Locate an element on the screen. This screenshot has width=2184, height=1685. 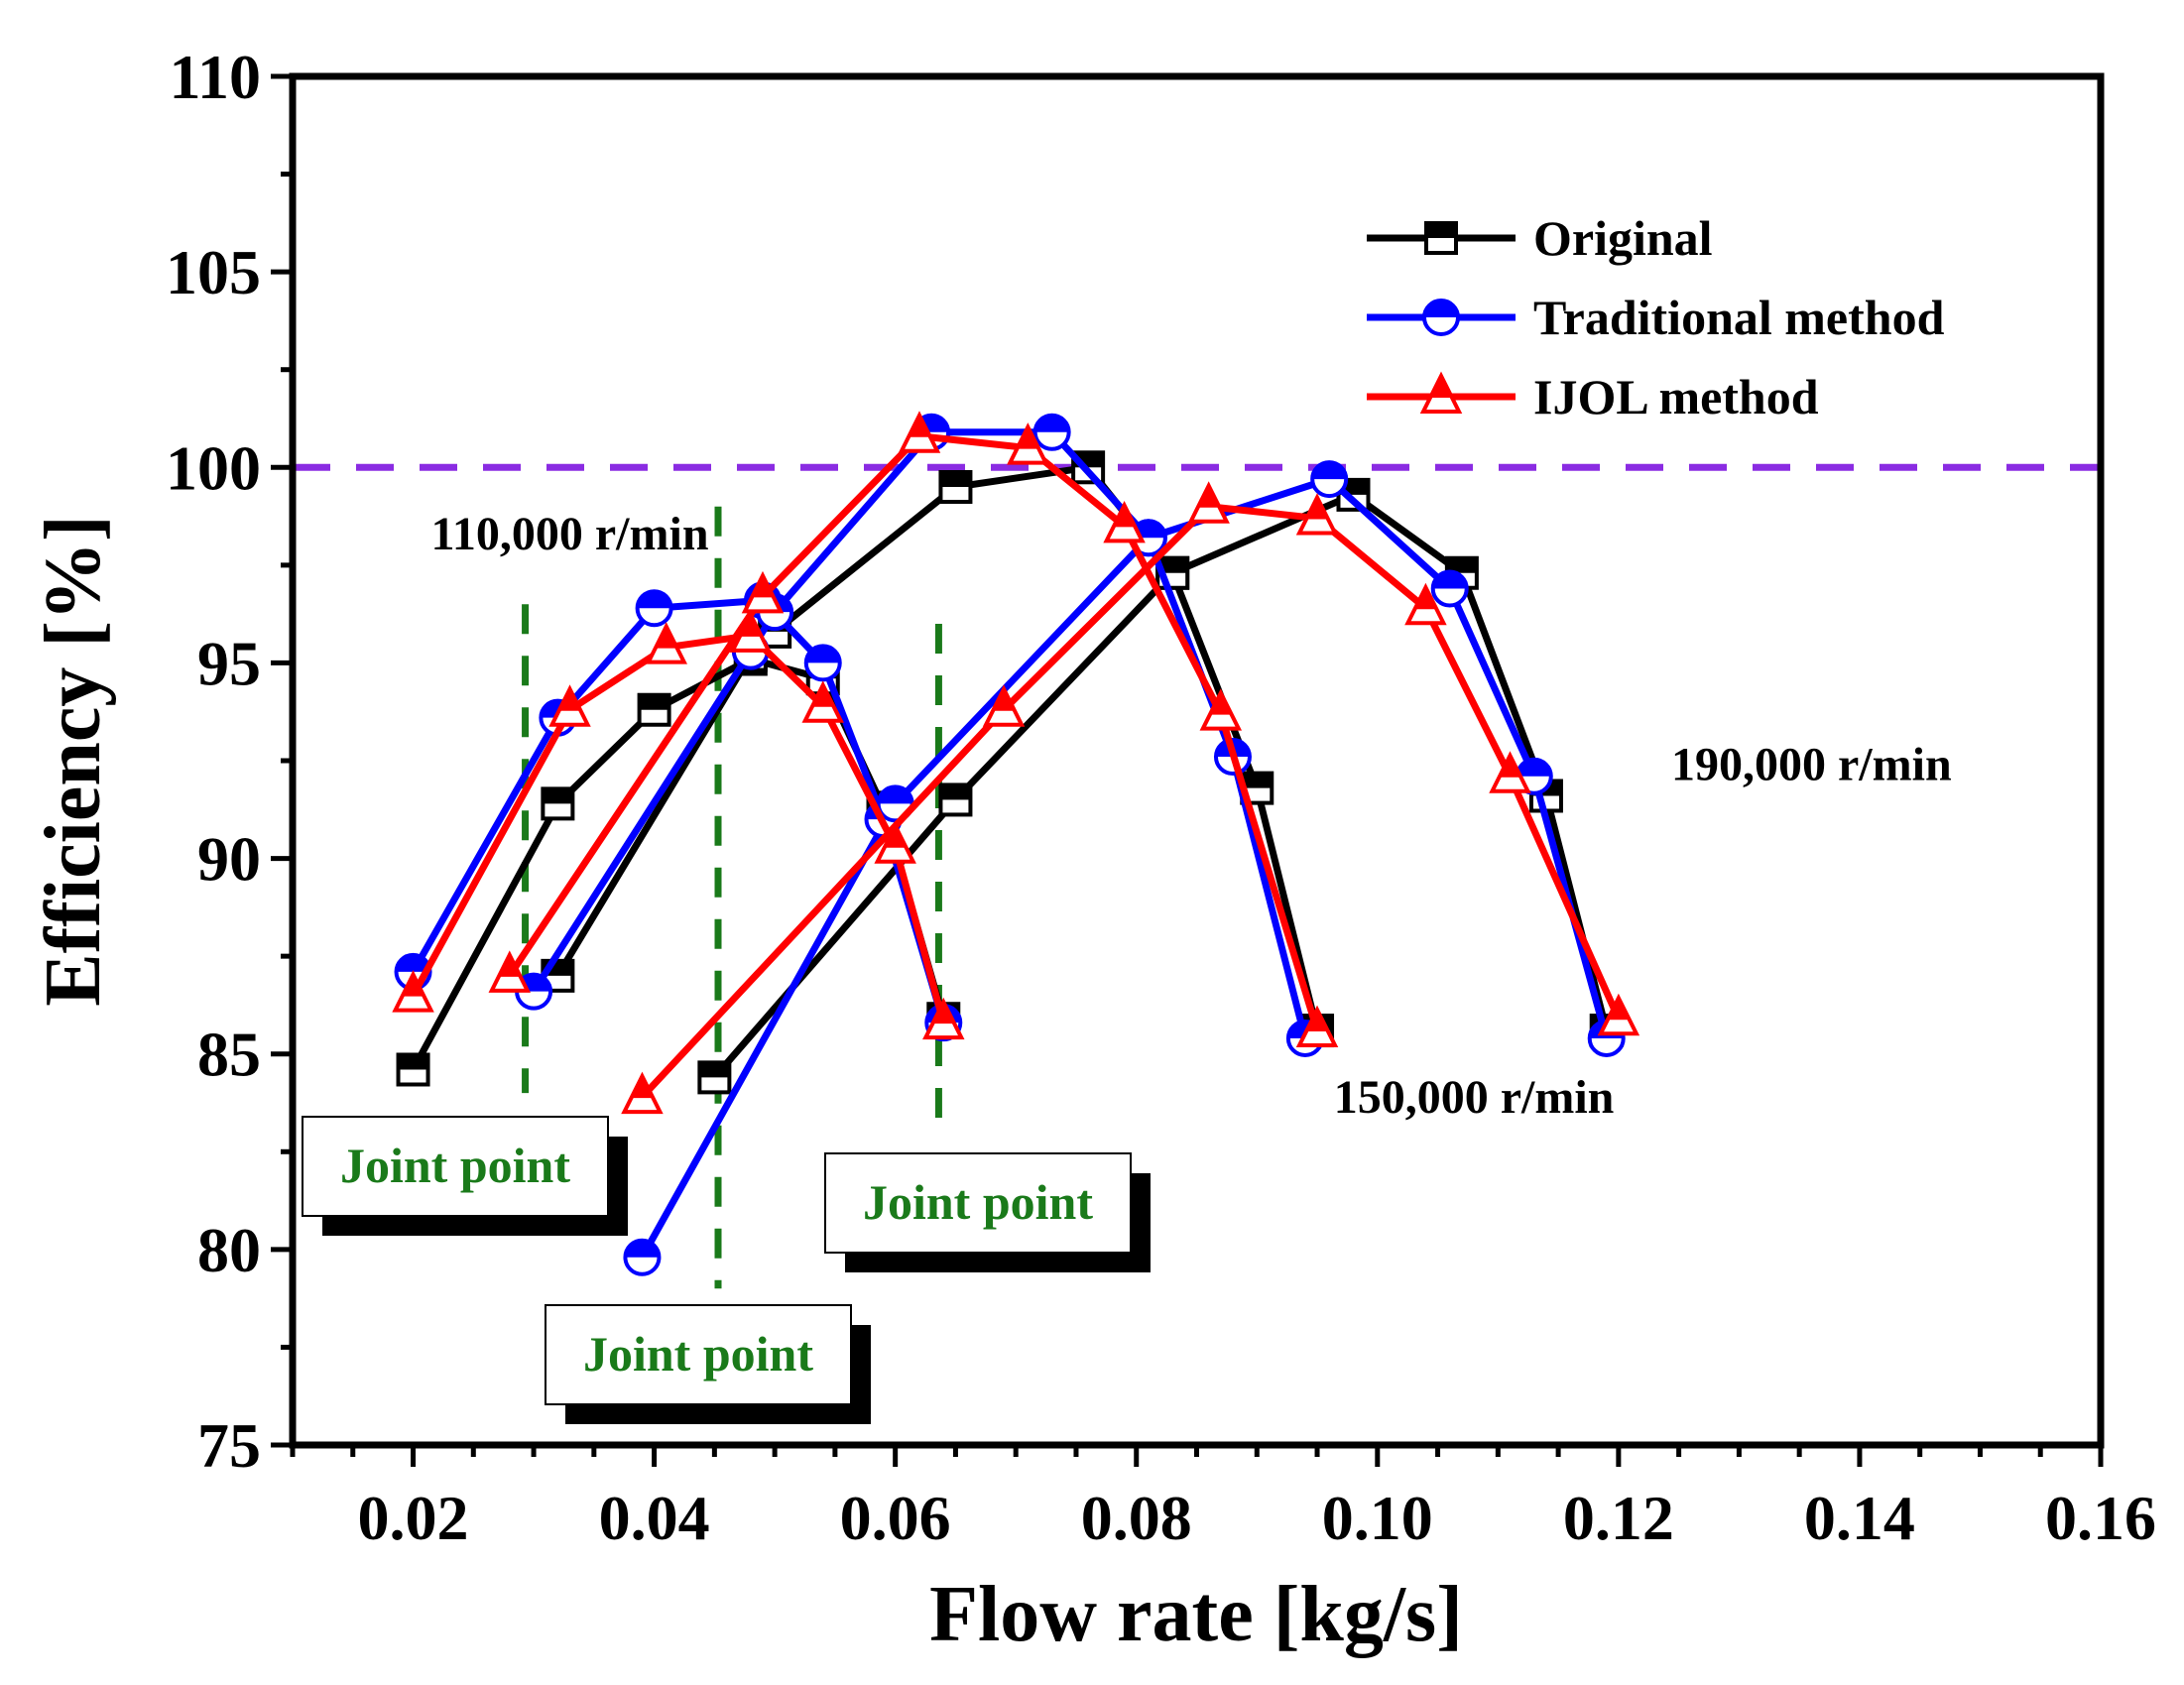
legend: Original Traditional method IJOL method is located at coordinates (1656, 317).